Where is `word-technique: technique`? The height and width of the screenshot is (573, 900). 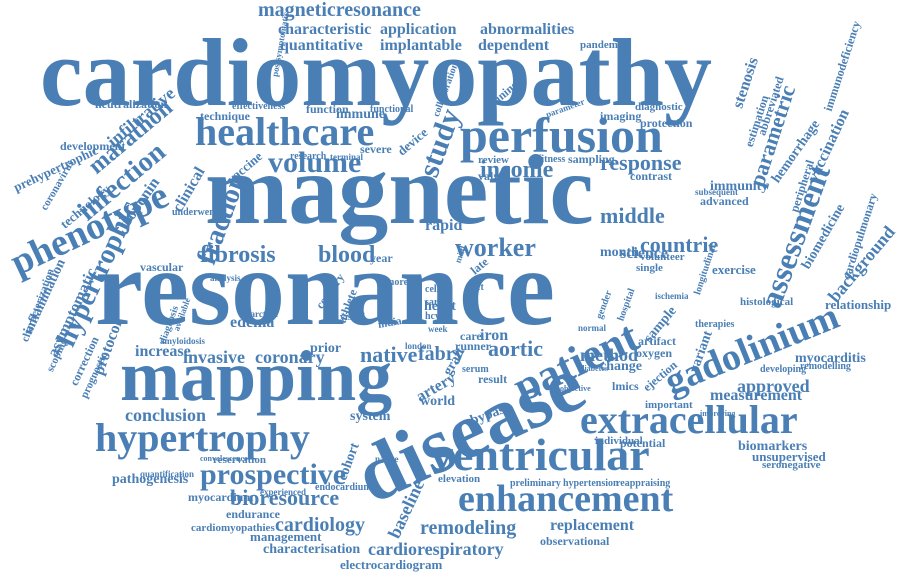
word-technique: technique is located at coordinates (225, 116).